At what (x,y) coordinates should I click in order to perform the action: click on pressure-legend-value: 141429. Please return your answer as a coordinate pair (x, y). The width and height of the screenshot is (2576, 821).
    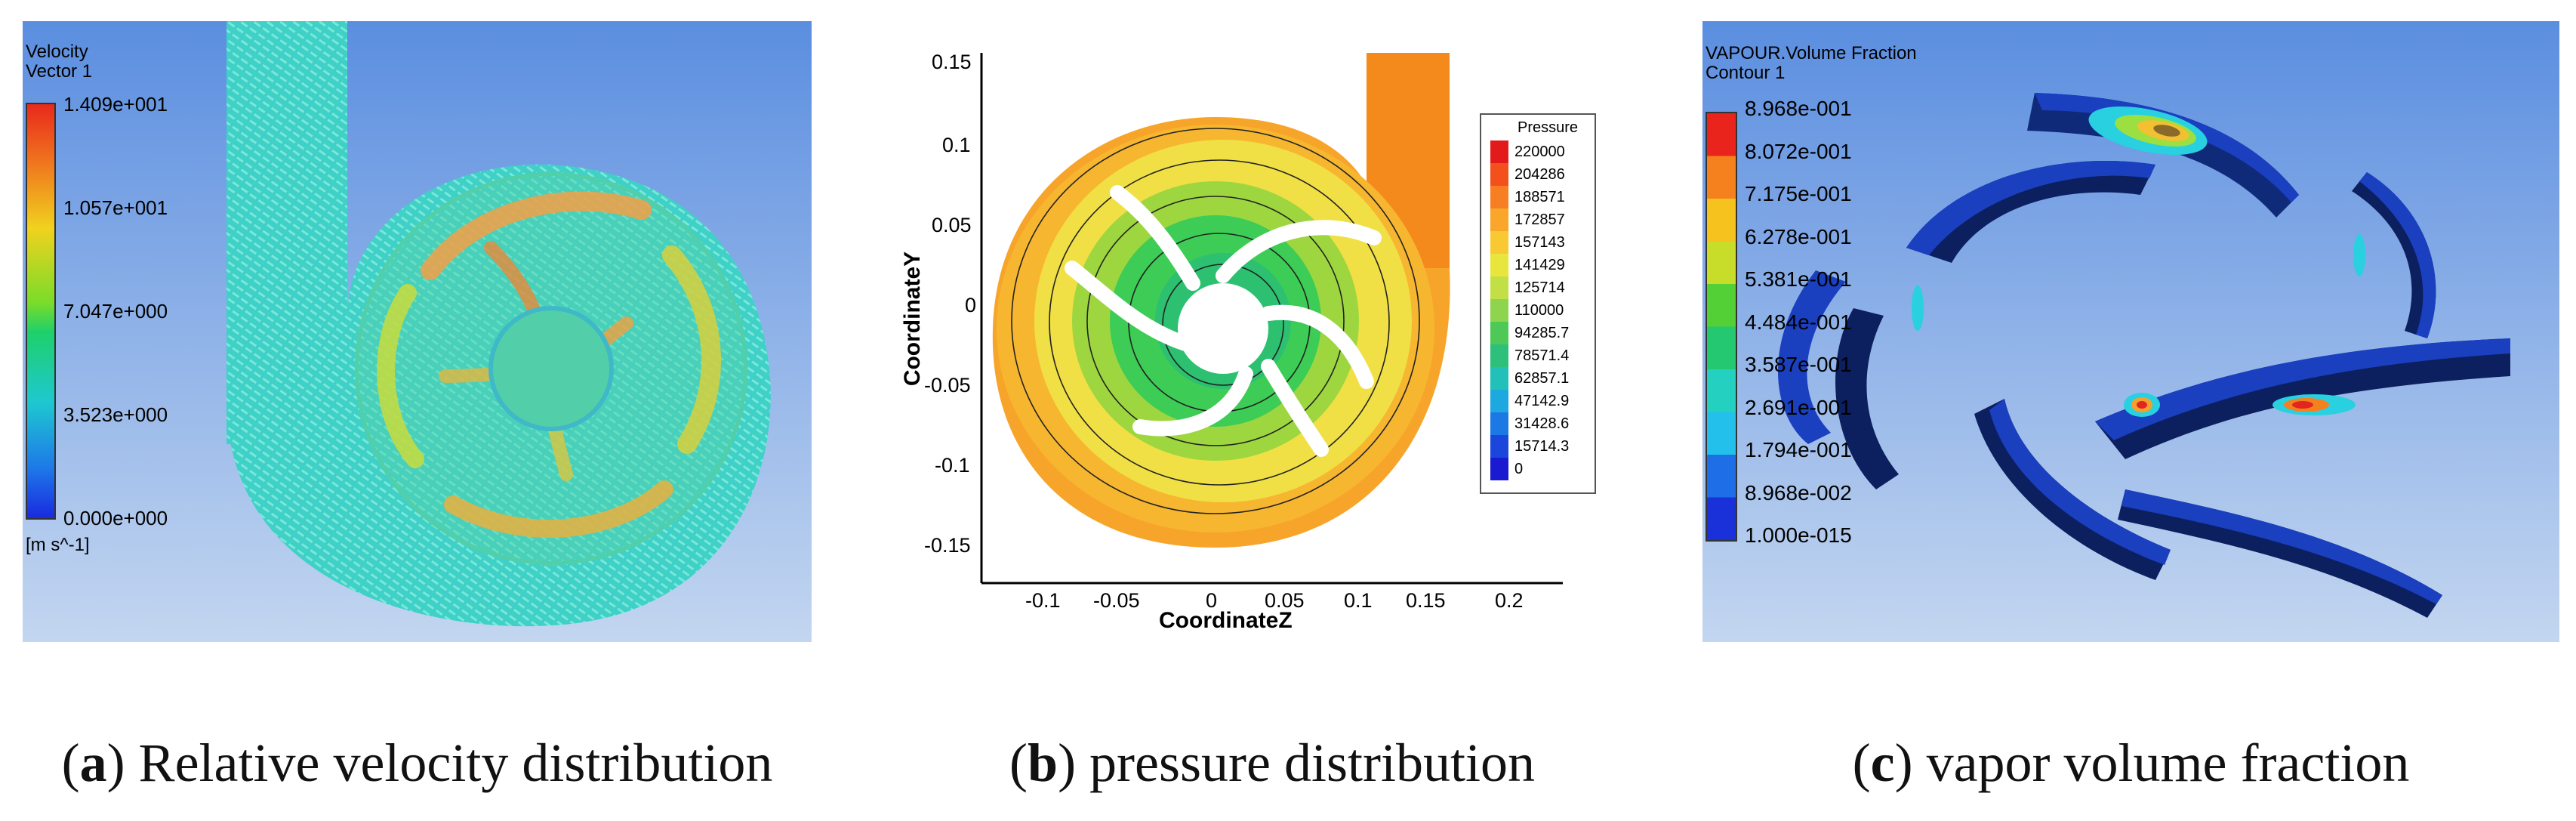
    Looking at the image, I should click on (1539, 265).